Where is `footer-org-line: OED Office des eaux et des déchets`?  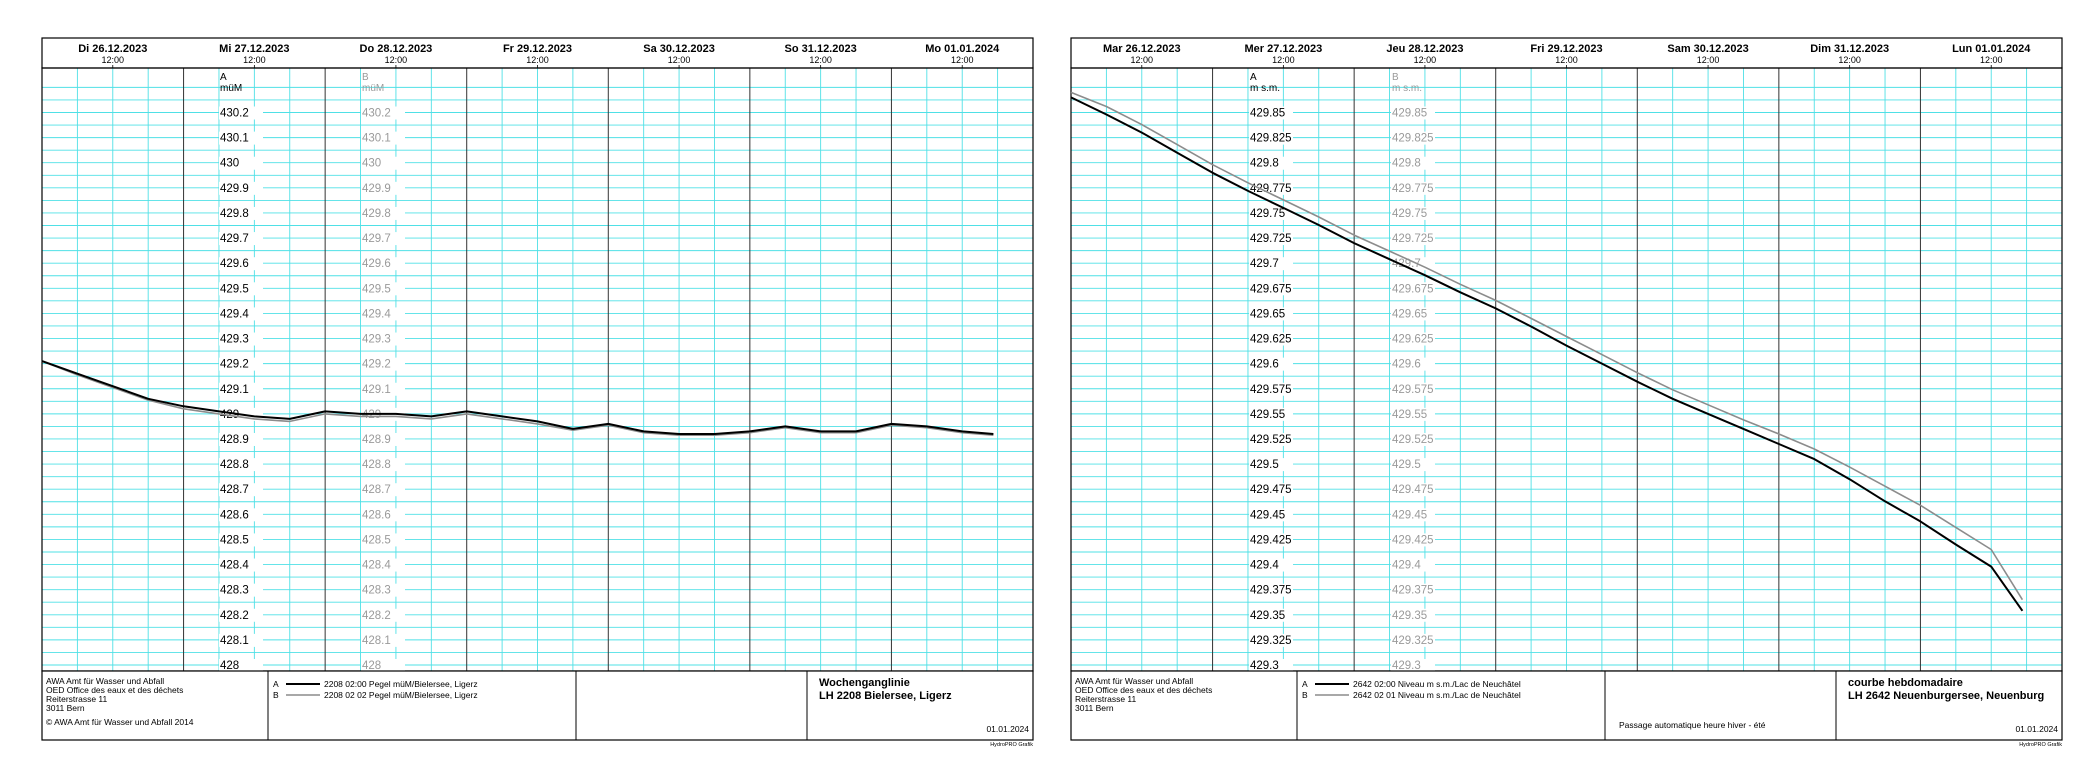 footer-org-line: OED Office des eaux et des déchets is located at coordinates (1143, 690).